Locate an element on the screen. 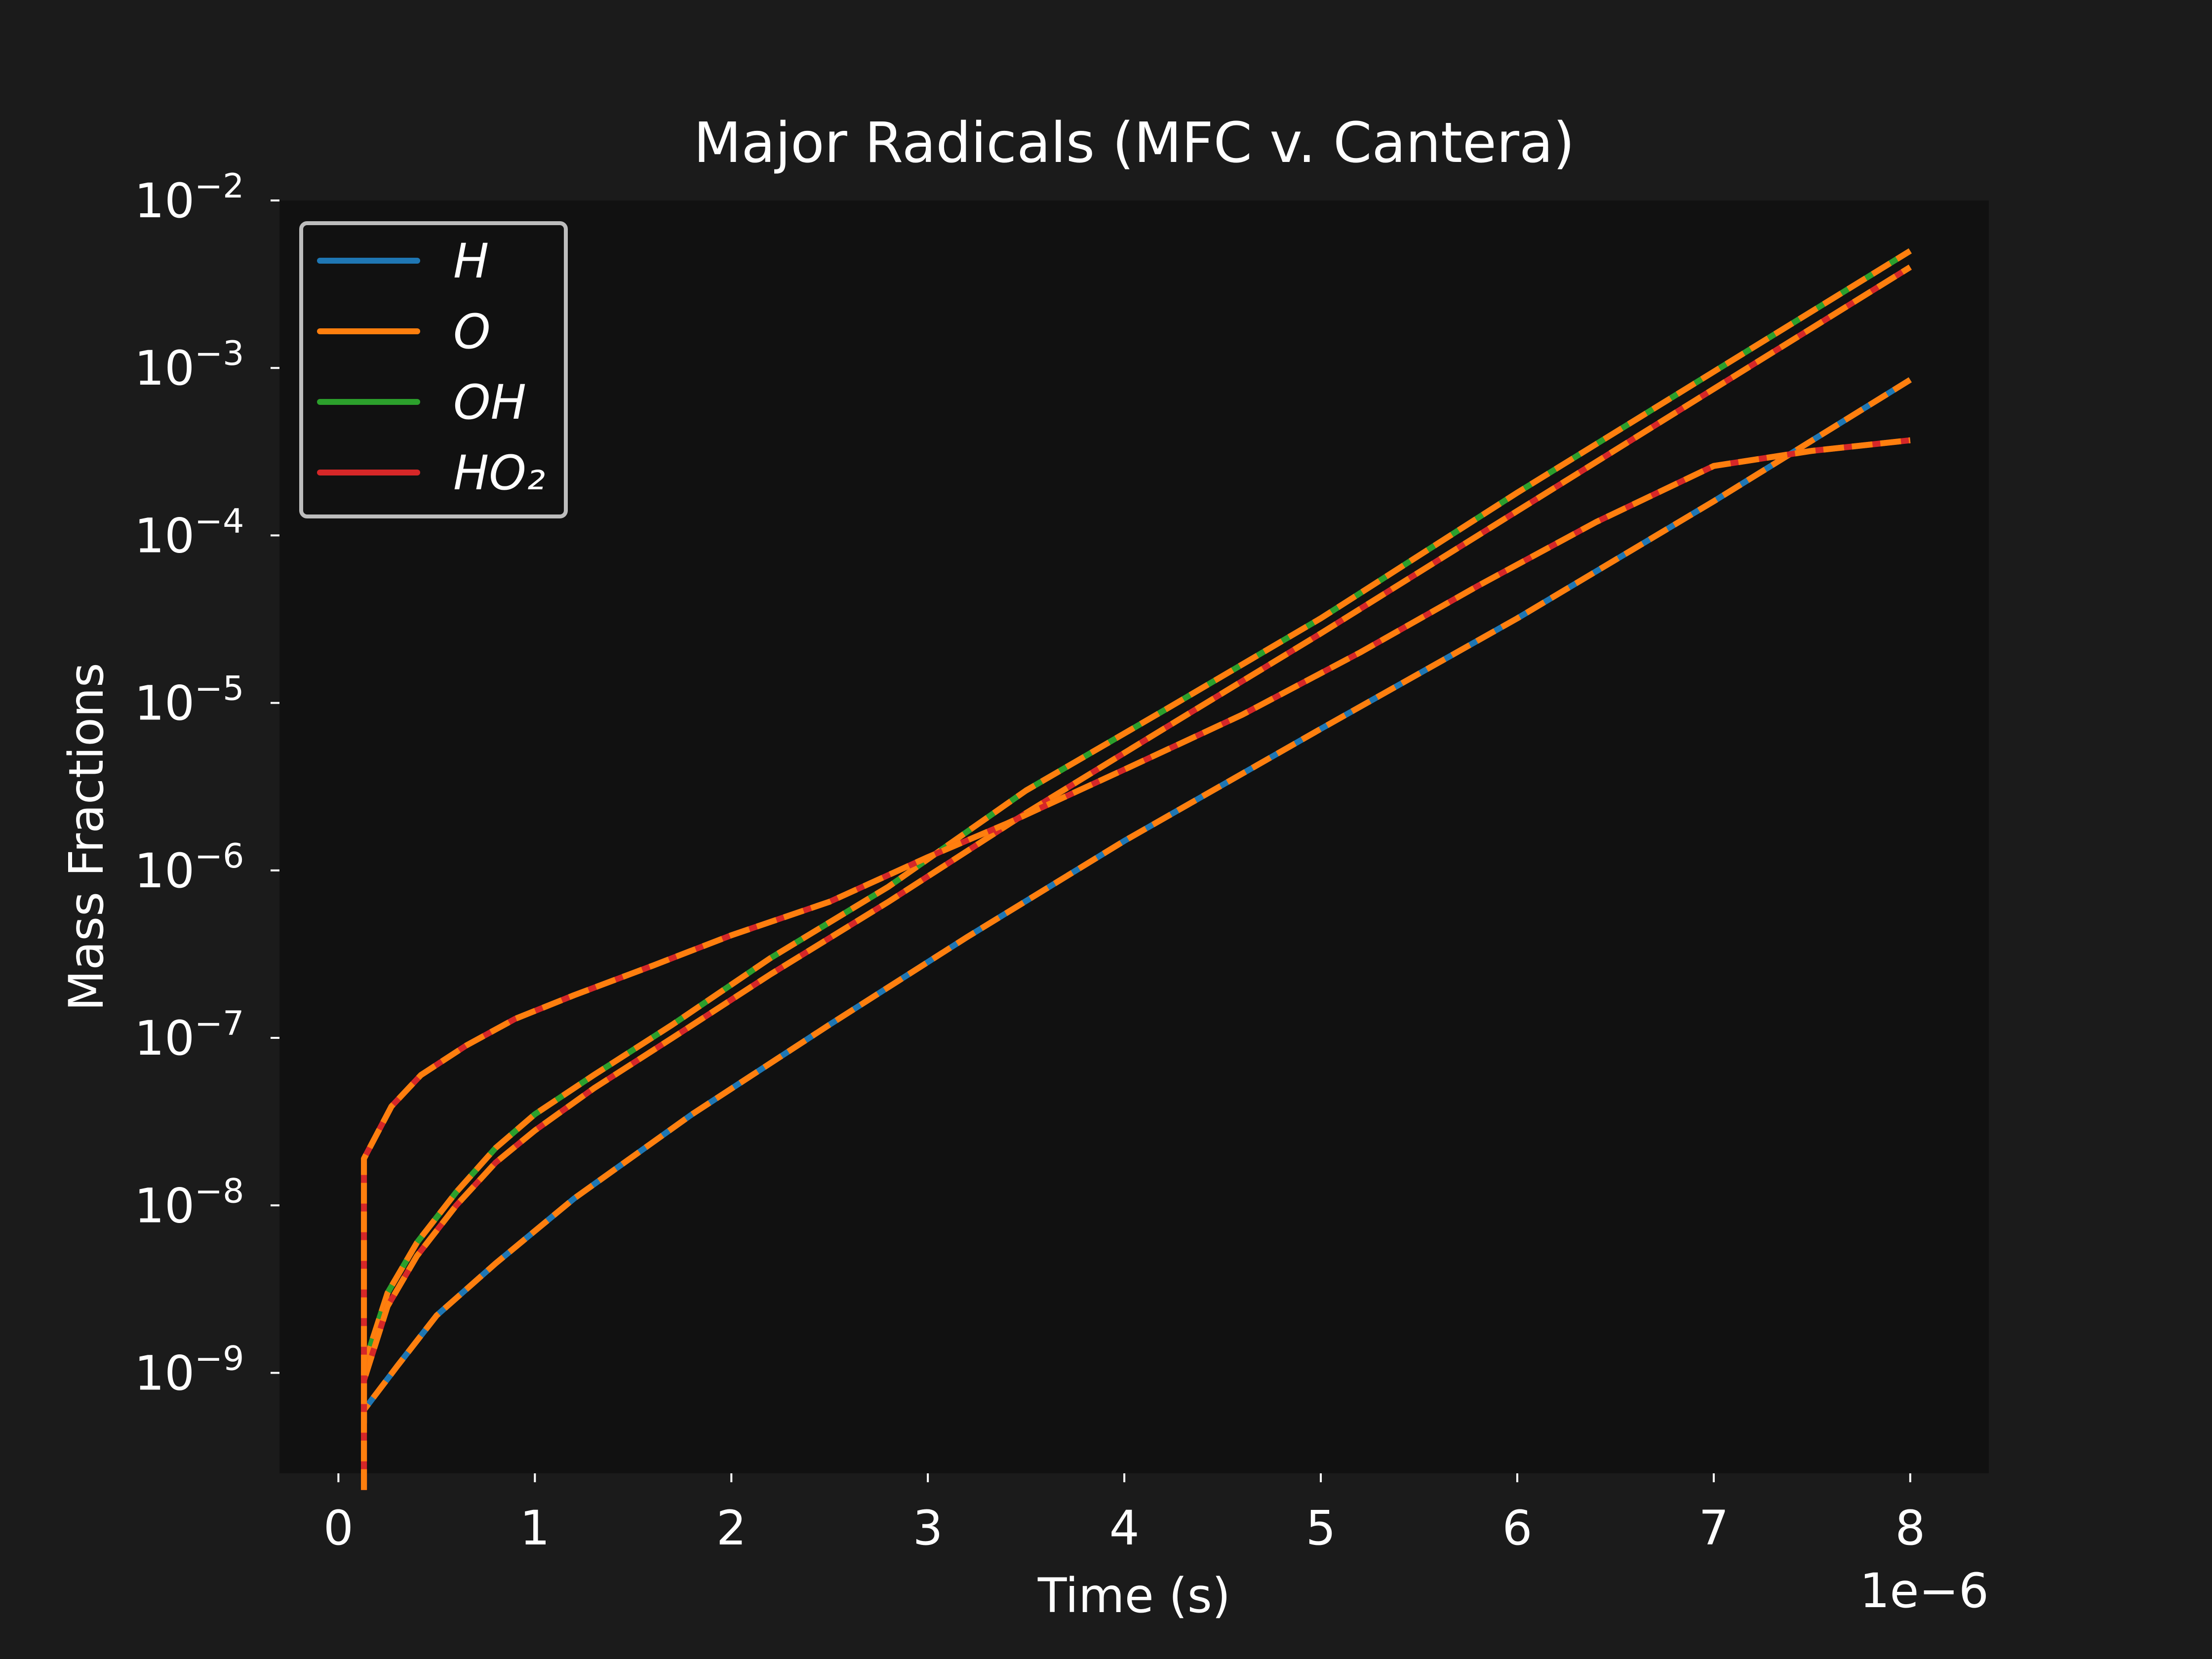 This screenshot has width=2212, height=1659. y-tick-label: 10⁻⁹ is located at coordinates (189, 1370).